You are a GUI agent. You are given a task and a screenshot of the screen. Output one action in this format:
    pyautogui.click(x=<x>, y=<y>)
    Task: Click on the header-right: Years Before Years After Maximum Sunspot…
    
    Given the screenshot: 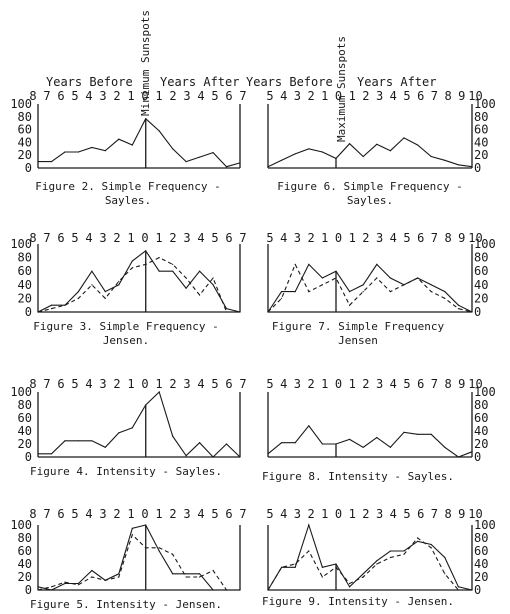 What is the action you would take?
    pyautogui.click(x=341, y=89)
    